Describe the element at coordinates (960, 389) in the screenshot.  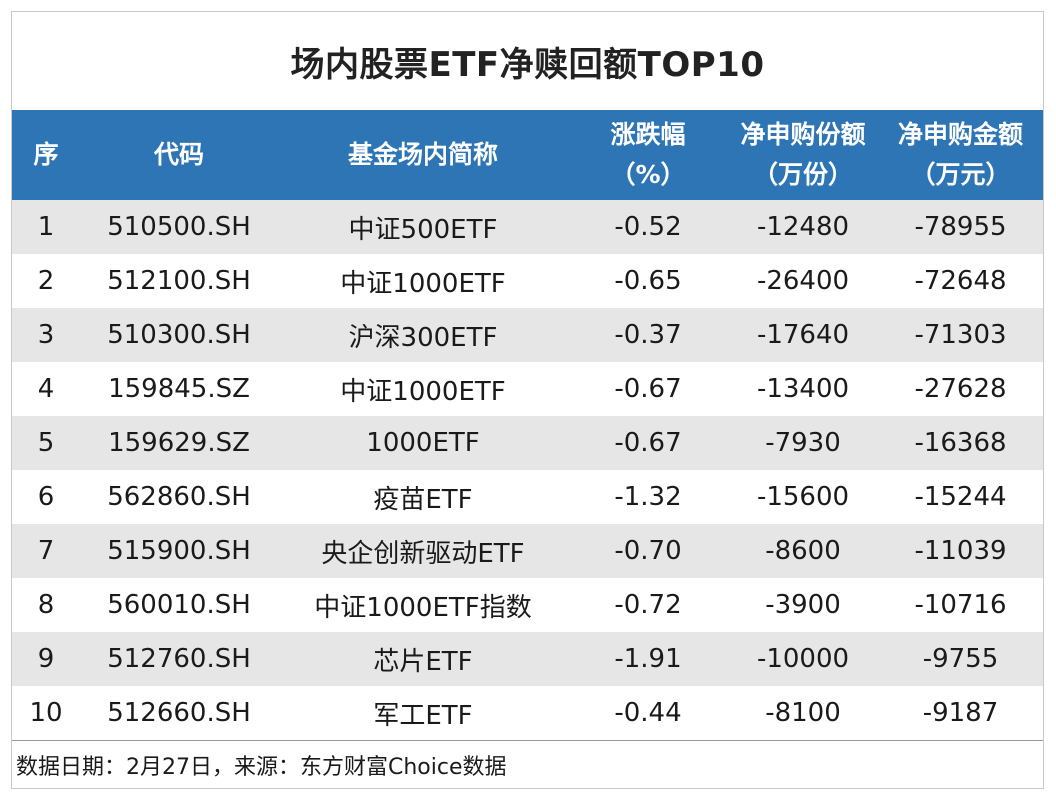
I see `cell-amount: -27628` at that location.